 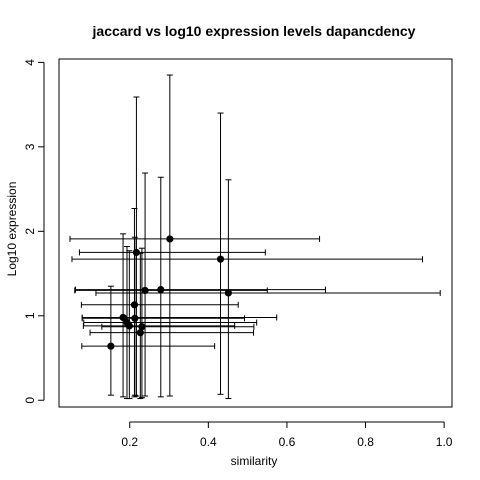 What do you see at coordinates (129, 442) in the screenshot?
I see `x-tick-label: 0.2` at bounding box center [129, 442].